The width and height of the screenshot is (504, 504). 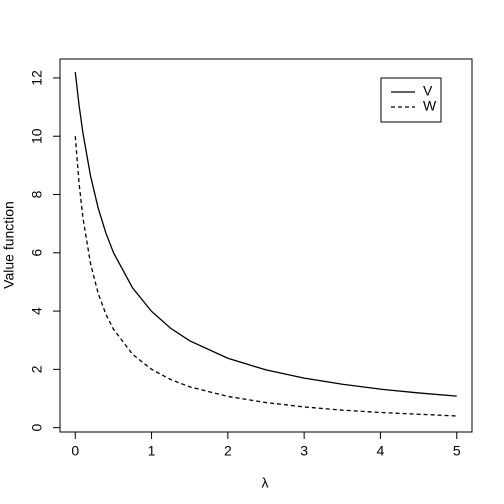 What do you see at coordinates (457, 451) in the screenshot?
I see `x-tick-label: 5` at bounding box center [457, 451].